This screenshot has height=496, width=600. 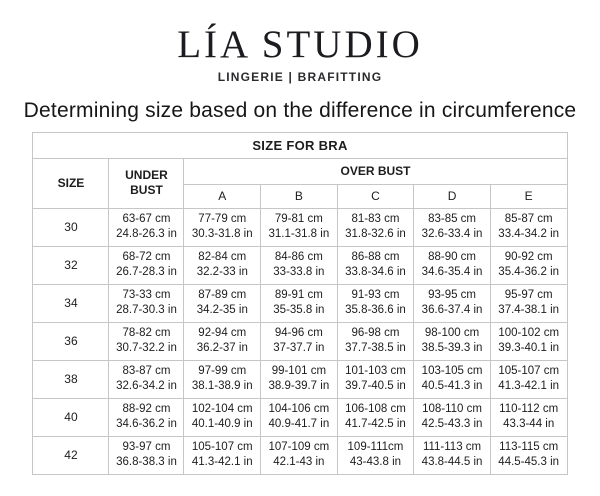 I want to click on cup-a-range: 82-84 cm 32.2-33 in, so click(x=222, y=265).